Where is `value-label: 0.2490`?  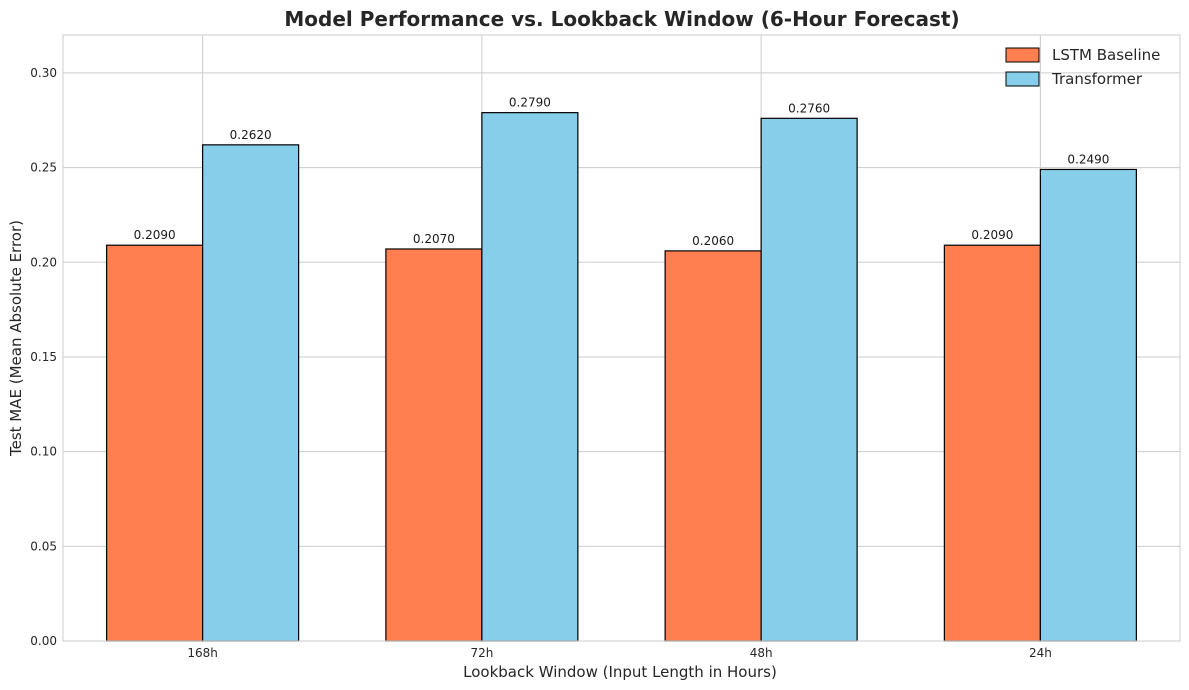 value-label: 0.2490 is located at coordinates (1088, 159).